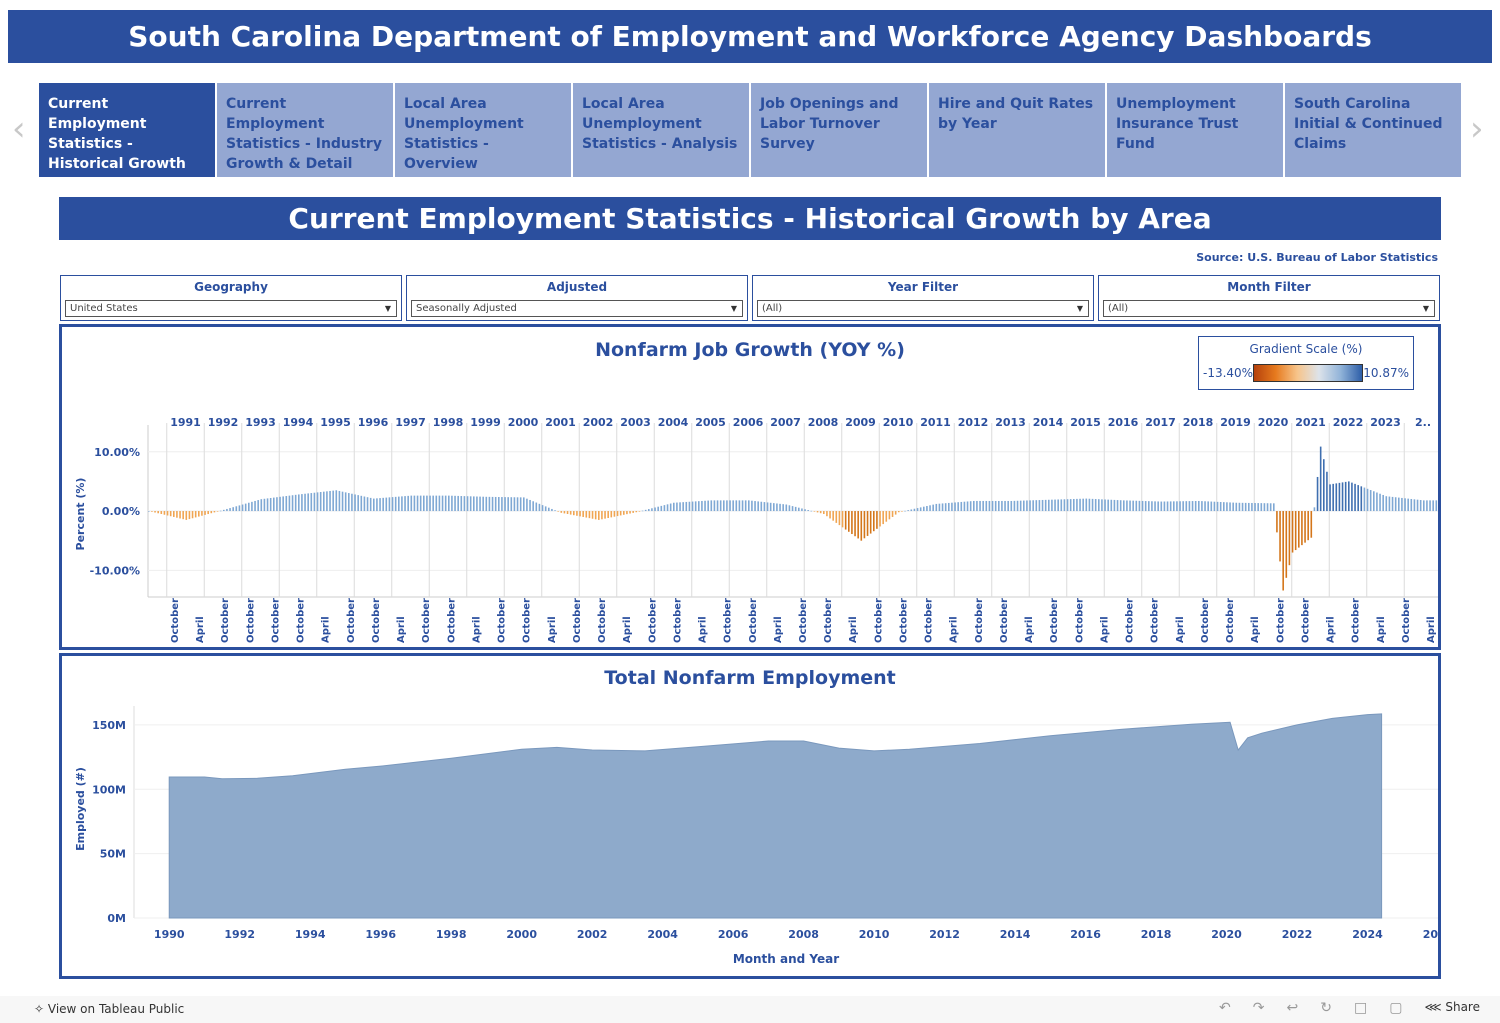  Describe the element at coordinates (1292, 1008) in the screenshot. I see `revert-icon: ↩` at that location.